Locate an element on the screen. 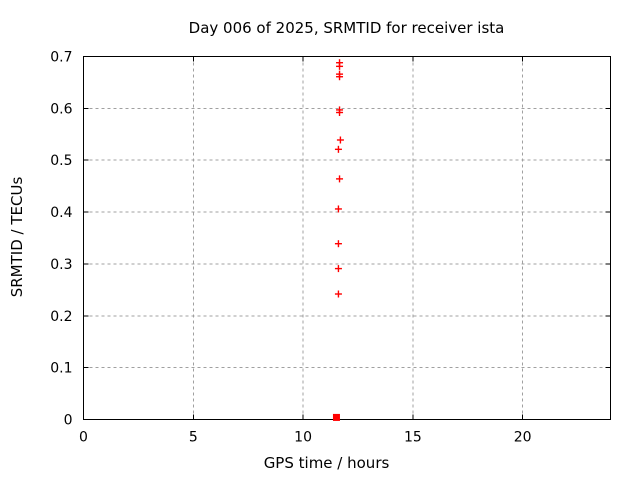 The height and width of the screenshot is (480, 640). series-srmtid-values is located at coordinates (339, 178).